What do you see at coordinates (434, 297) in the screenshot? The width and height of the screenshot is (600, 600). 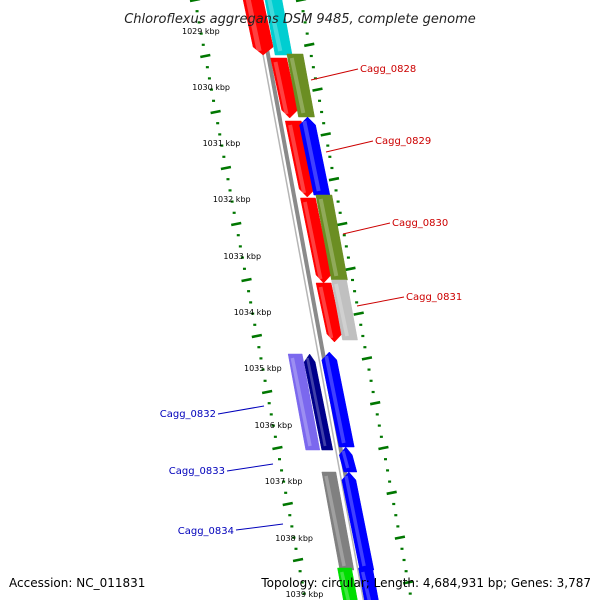 I see `gene-label-red: Cagg_0831` at bounding box center [434, 297].